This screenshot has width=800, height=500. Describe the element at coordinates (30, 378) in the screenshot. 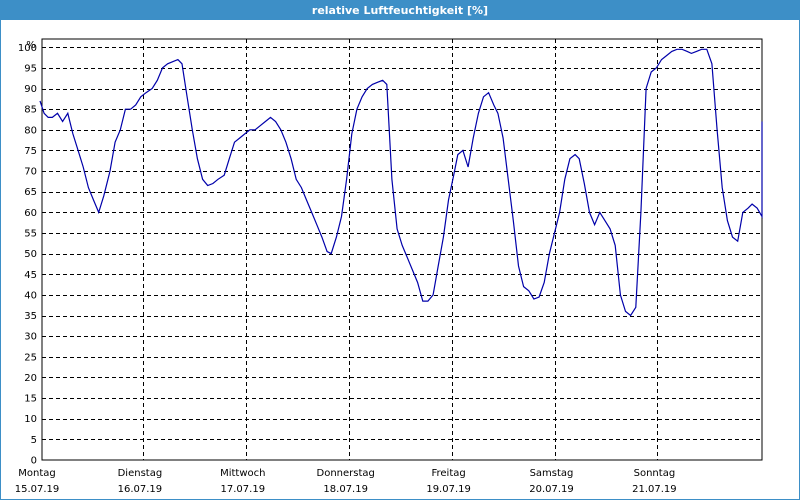

I see `y-tick-label: 20` at that location.